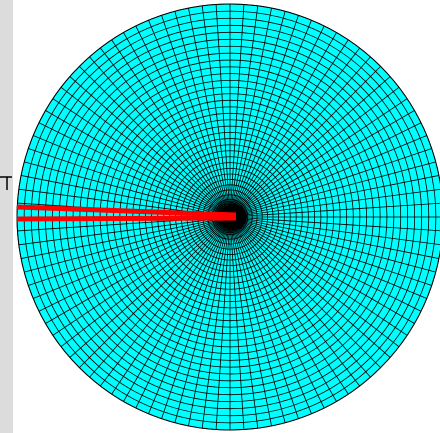 The image size is (440, 433). What do you see at coordinates (6, 183) in the screenshot?
I see `left-edge-marker` at bounding box center [6, 183].